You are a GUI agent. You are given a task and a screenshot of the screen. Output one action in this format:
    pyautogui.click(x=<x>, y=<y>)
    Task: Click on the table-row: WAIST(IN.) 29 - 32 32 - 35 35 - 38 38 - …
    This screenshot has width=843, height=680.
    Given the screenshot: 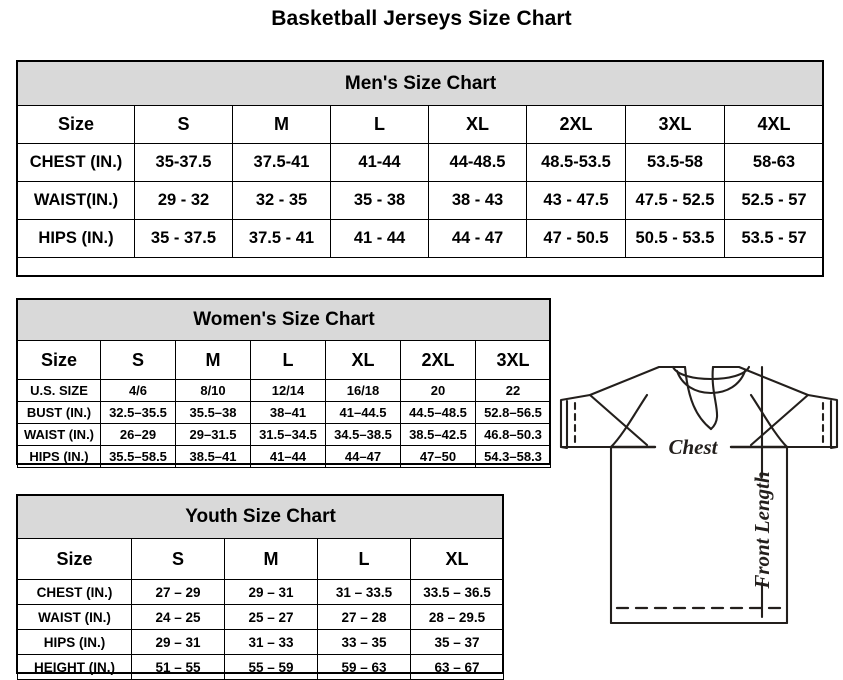 What is the action you would take?
    pyautogui.click(x=421, y=200)
    